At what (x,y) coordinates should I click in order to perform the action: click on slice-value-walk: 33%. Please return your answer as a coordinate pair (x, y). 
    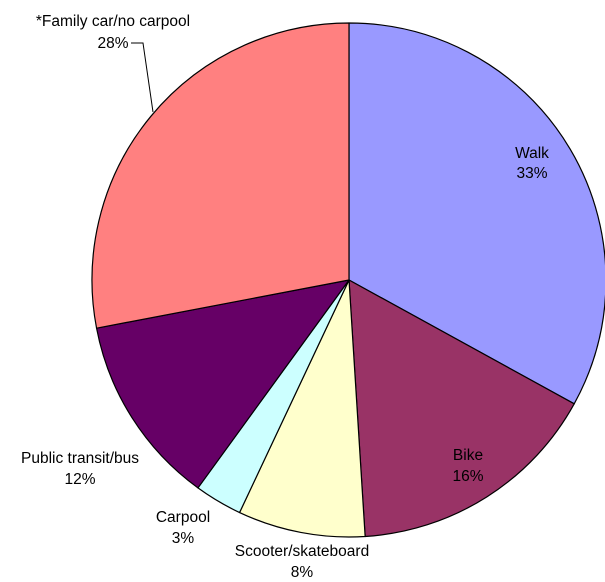
    Looking at the image, I should click on (531, 173).